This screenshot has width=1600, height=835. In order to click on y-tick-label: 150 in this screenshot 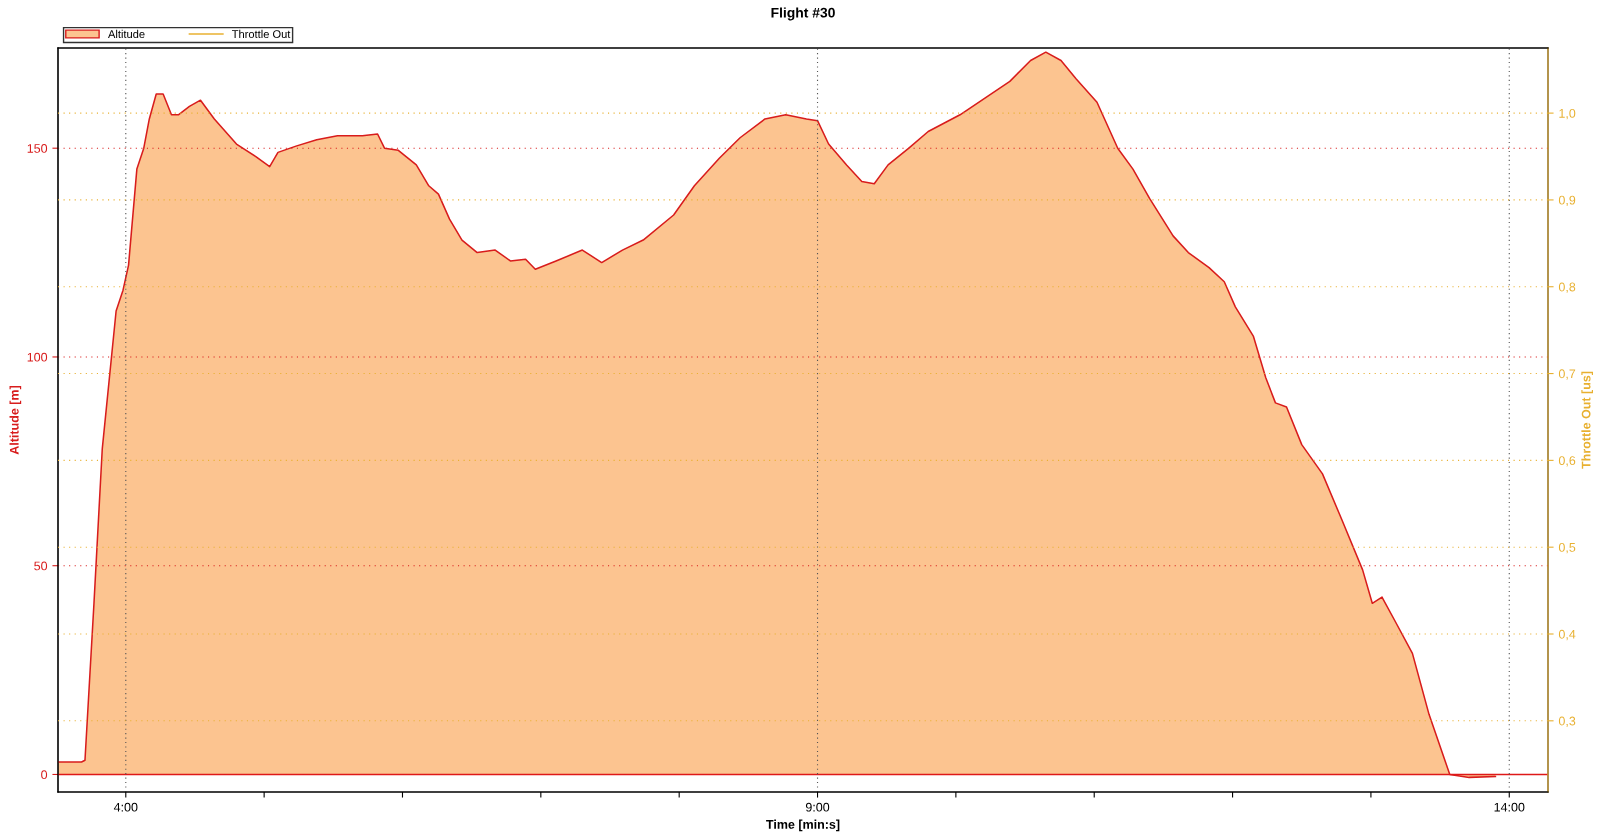, I will do `click(37, 148)`.